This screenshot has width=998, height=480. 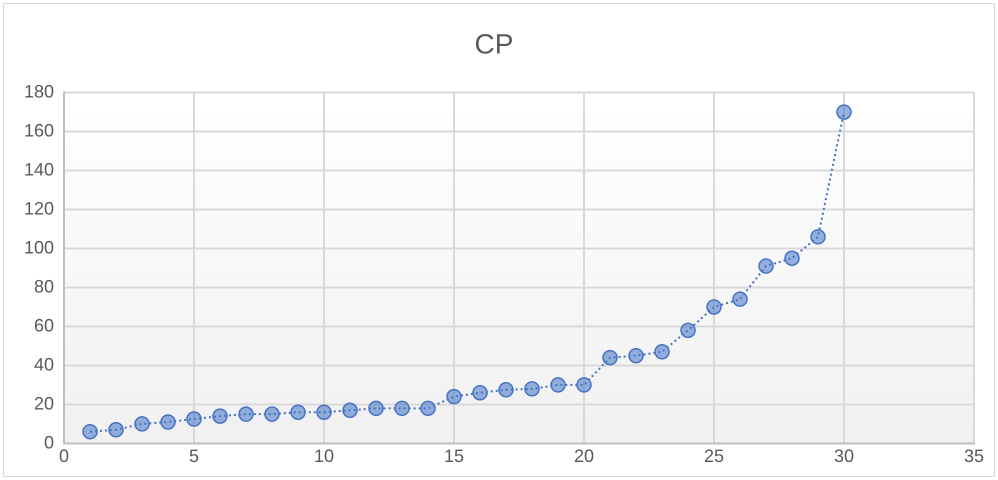 What do you see at coordinates (64, 456) in the screenshot?
I see `x-tick-label: 0` at bounding box center [64, 456].